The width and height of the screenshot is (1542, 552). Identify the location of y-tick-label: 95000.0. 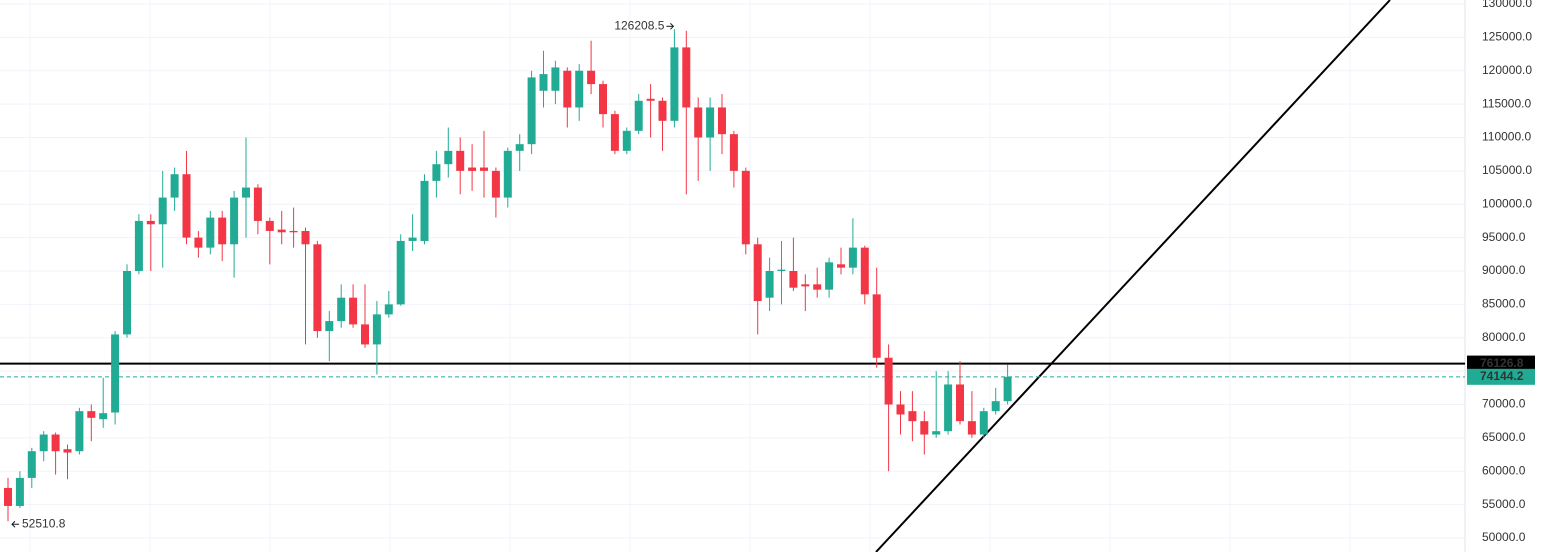
(1504, 237).